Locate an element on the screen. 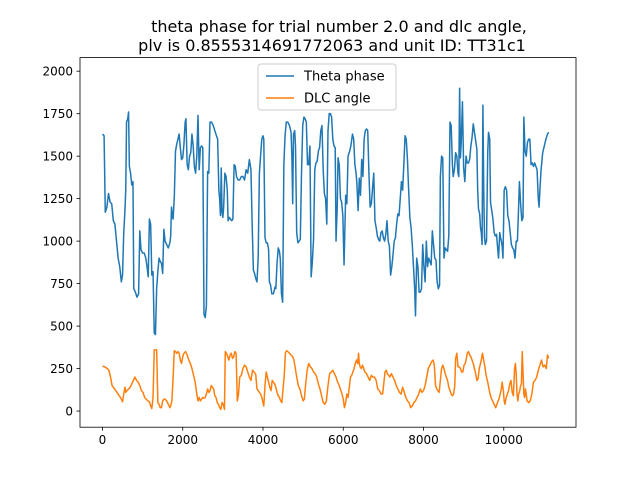  y-tick-label: 500 is located at coordinates (61, 326).